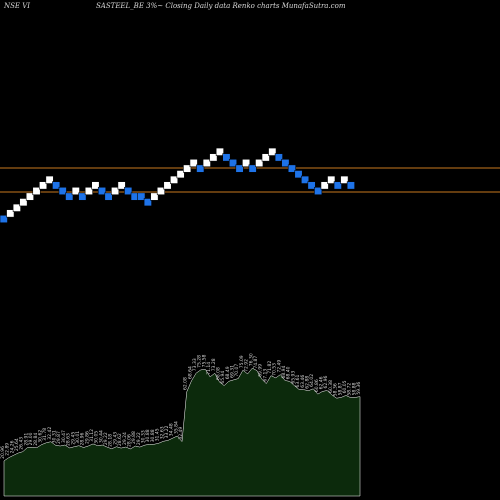 Image resolution: width=500 pixels, height=500 pixels. I want to click on volume-label: 30.44, so click(101, 436).